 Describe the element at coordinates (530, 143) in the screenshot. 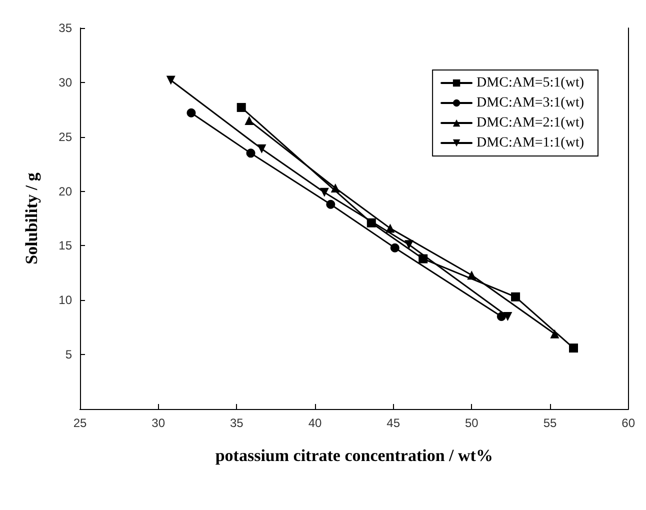

I see `legend-label: DMC:AM=1:1(wt)` at that location.